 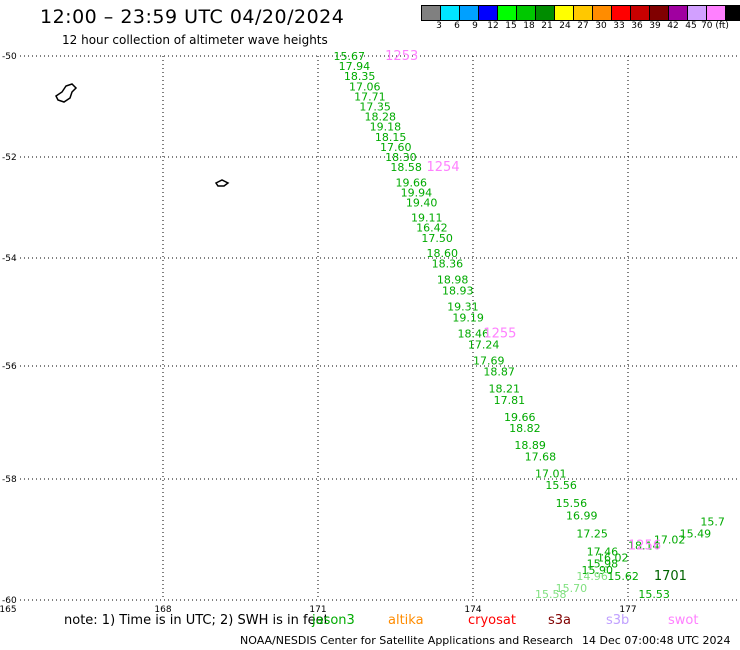 I want to click on time-label: 1256, so click(x=644, y=546).